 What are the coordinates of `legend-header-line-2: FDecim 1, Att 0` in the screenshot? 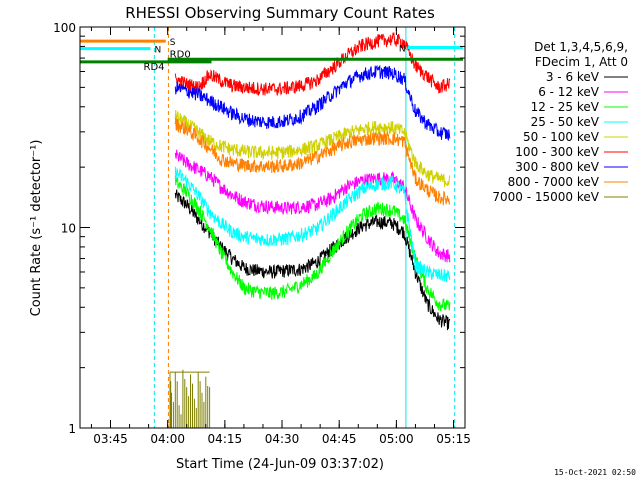 It's located at (581, 62).